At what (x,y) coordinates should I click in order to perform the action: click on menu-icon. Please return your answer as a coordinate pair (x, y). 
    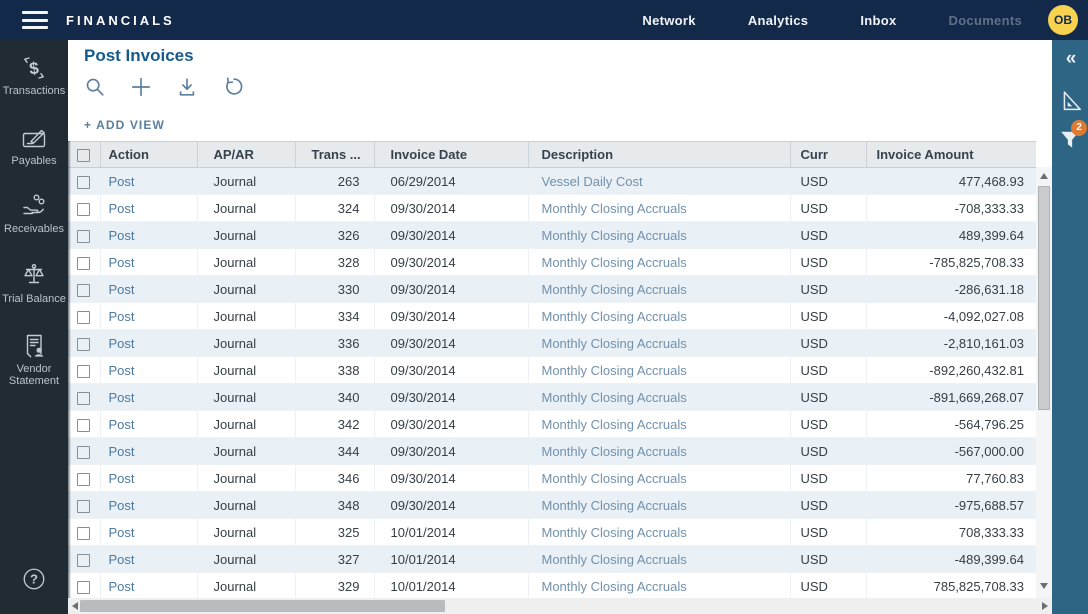
    Looking at the image, I should click on (35, 20).